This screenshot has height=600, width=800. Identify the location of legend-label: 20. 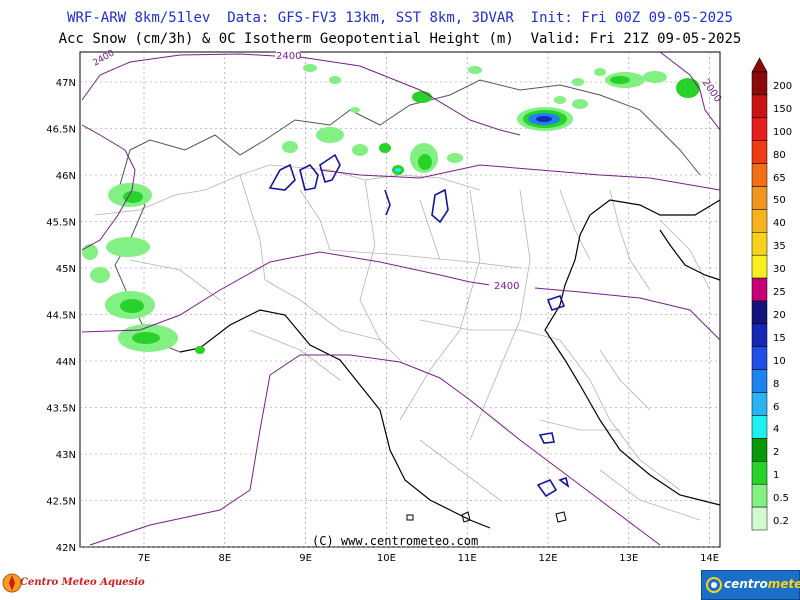
(779, 315).